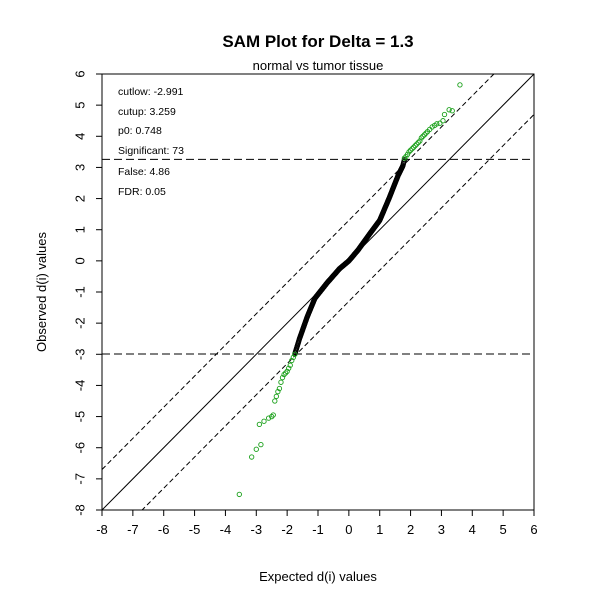  What do you see at coordinates (80, 229) in the screenshot?
I see `y-tick-label: 1` at bounding box center [80, 229].